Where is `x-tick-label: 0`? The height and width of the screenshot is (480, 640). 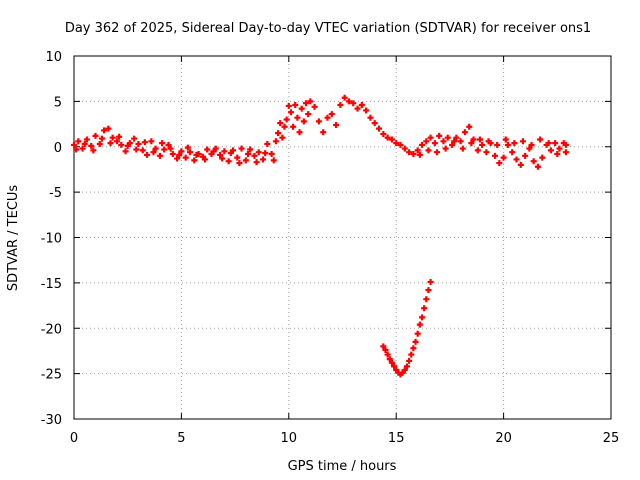 x-tick-label: 0 is located at coordinates (74, 438).